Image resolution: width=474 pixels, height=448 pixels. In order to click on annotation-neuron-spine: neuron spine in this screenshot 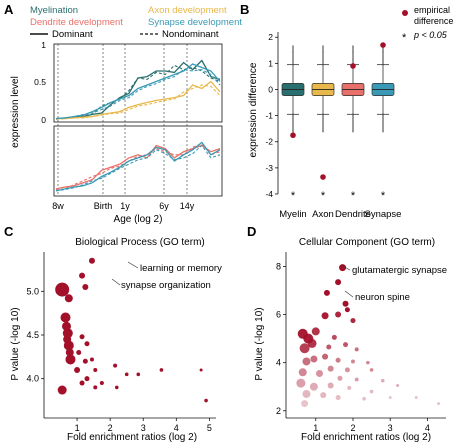, I will do `click(382, 297)`.